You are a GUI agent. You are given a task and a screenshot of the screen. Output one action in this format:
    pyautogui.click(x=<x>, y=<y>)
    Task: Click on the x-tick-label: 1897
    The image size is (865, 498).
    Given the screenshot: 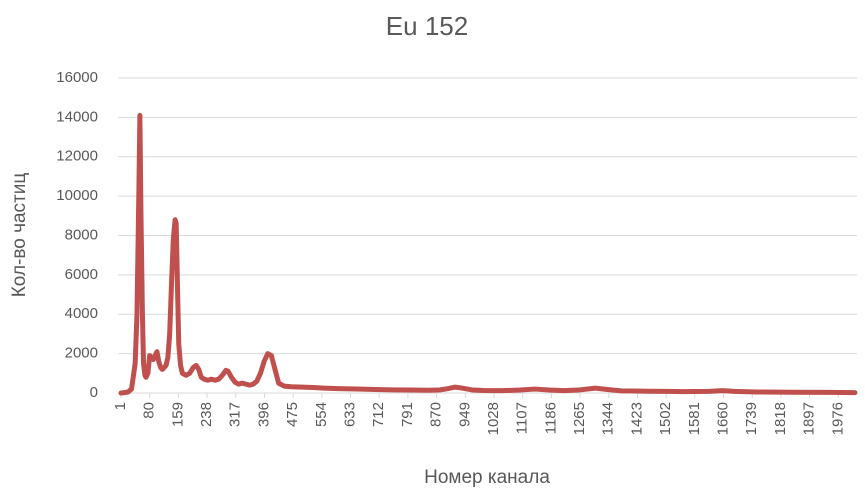 What is the action you would take?
    pyautogui.click(x=809, y=418)
    